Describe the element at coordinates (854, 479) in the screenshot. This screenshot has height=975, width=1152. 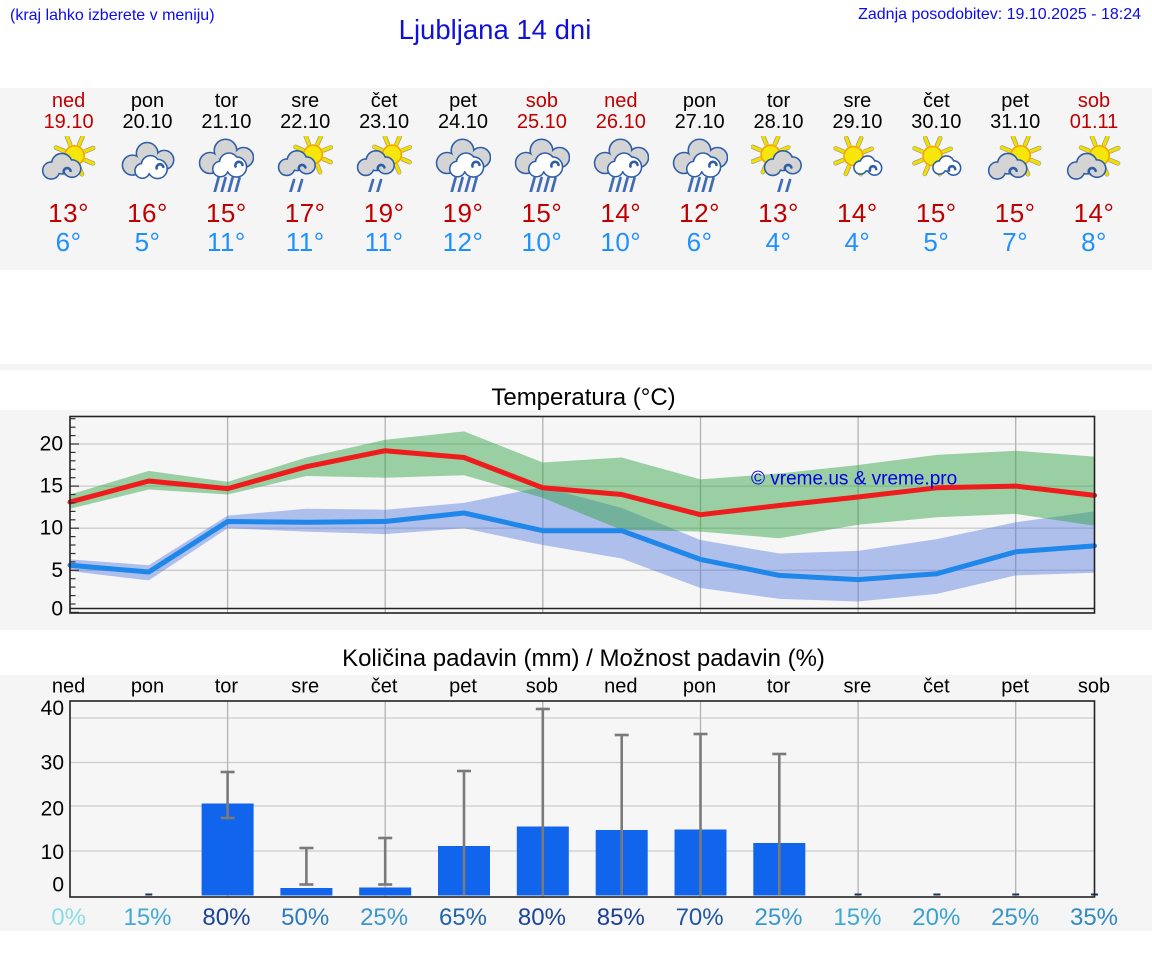
I see `svg-text: © vreme.us & vreme.pro` at that location.